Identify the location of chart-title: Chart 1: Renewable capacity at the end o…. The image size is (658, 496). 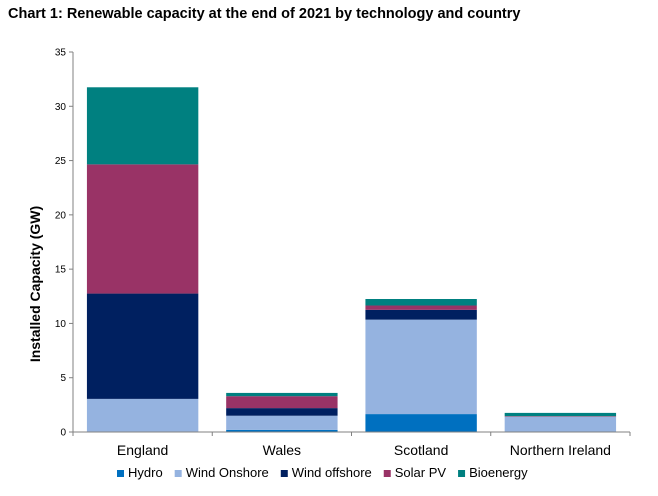
(264, 14).